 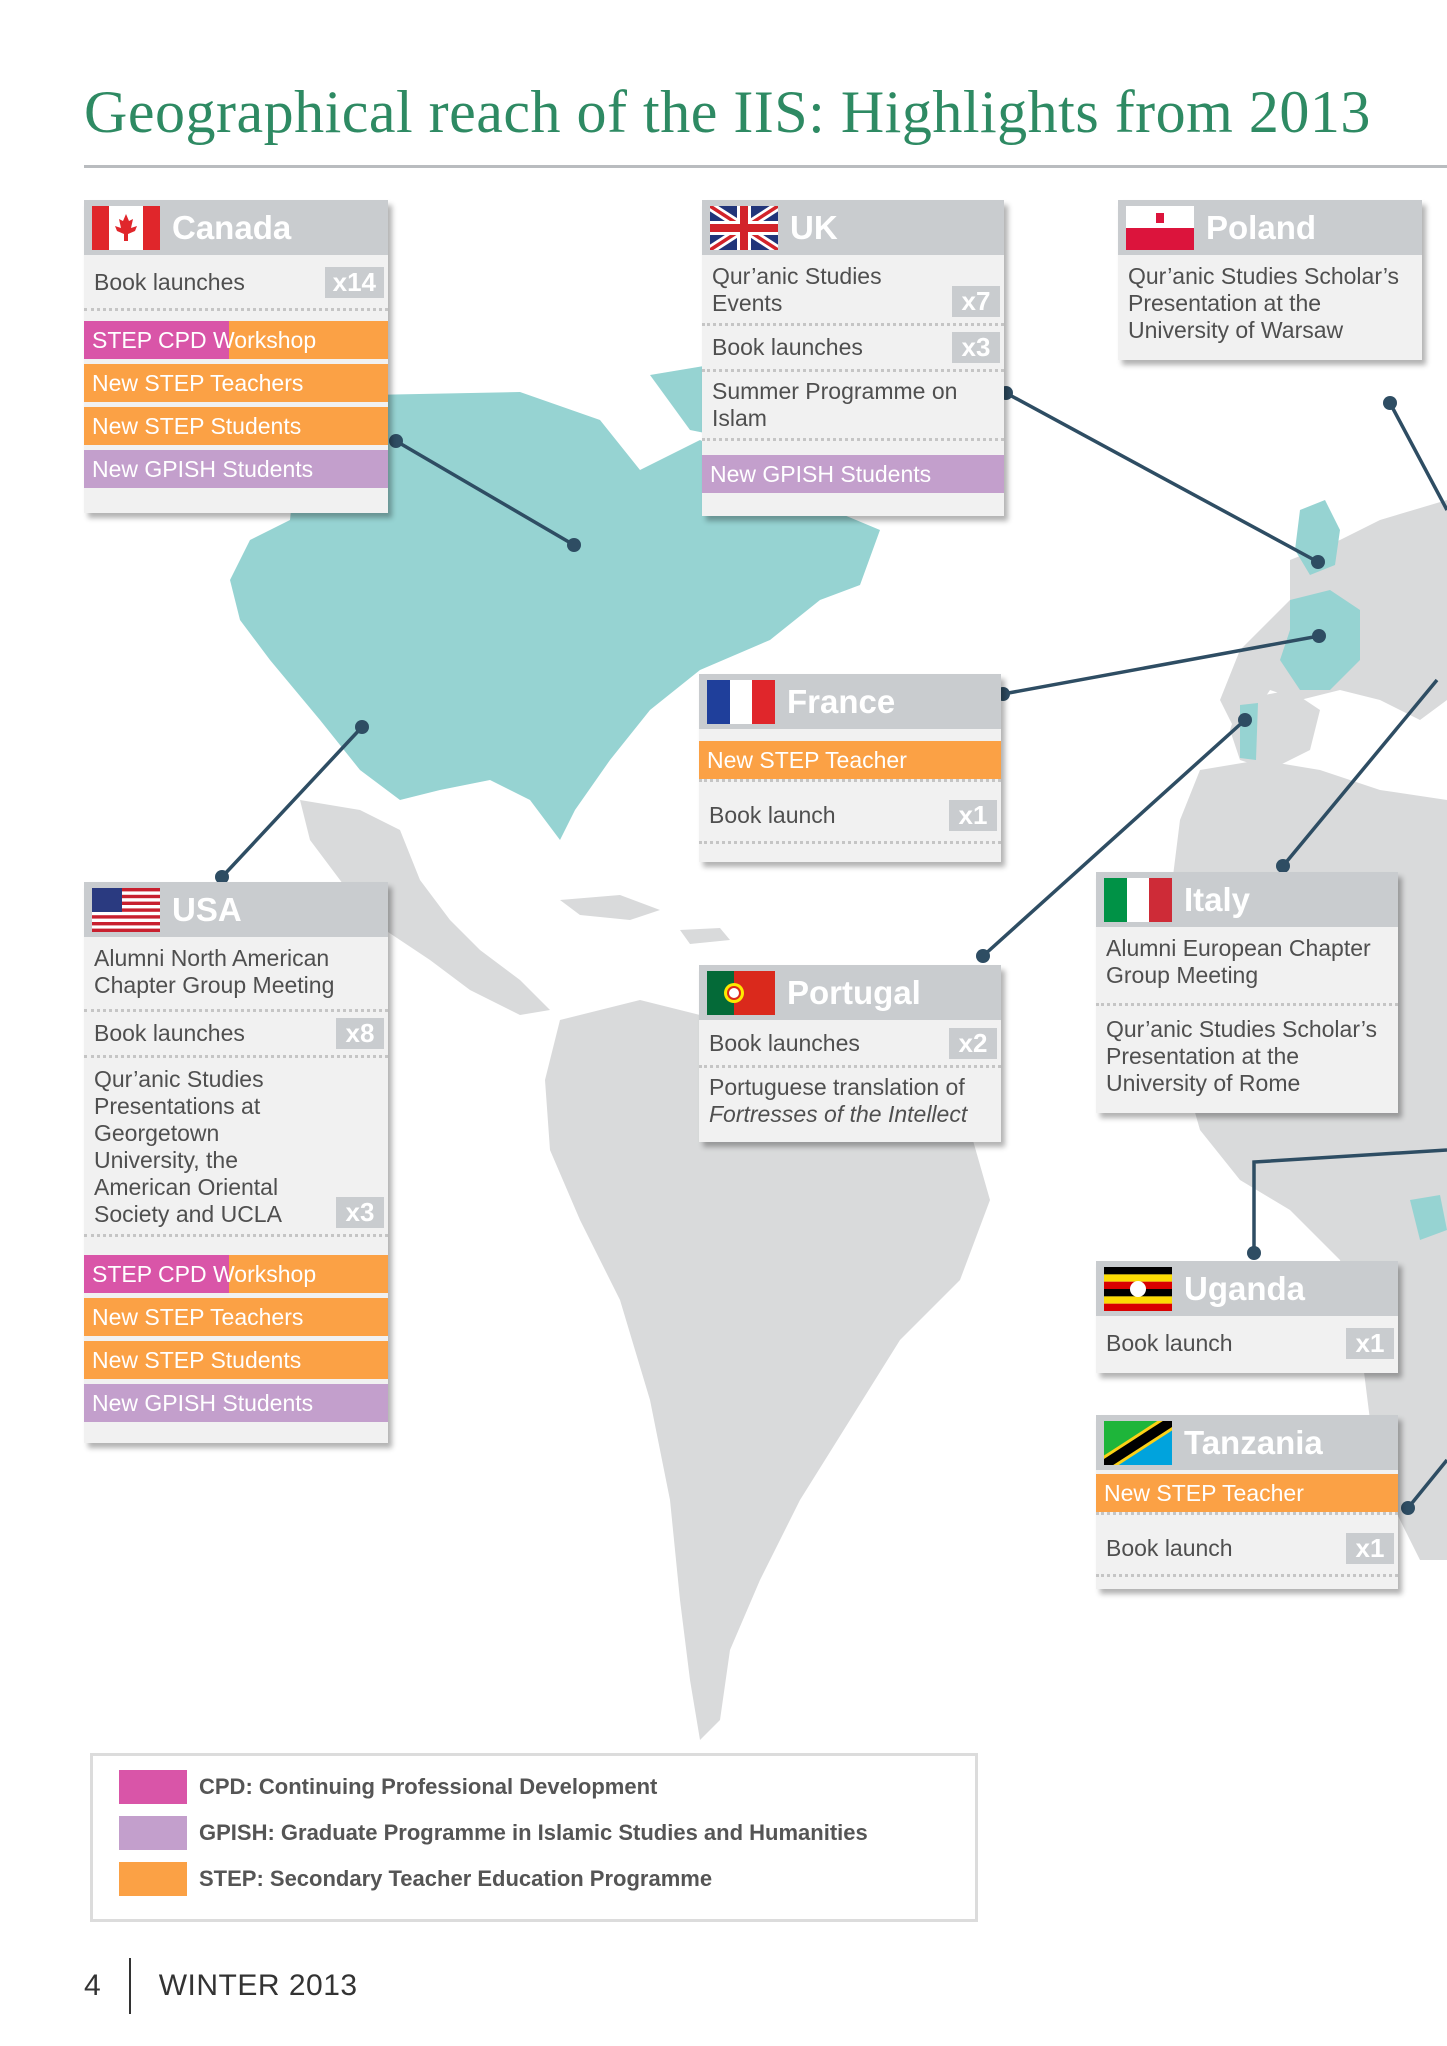 I want to click on card-uganda: Uganda Book launch x1, so click(x=1247, y=1317).